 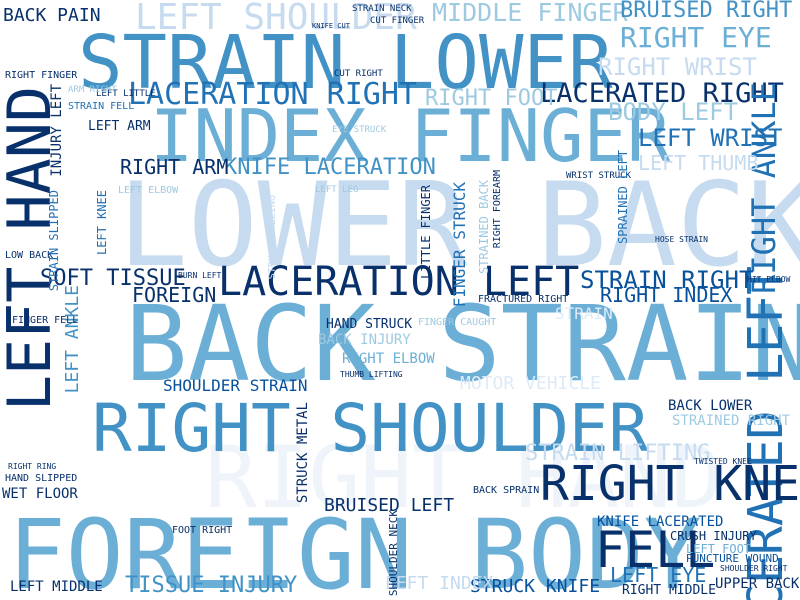 I want to click on word-foreign-body: FOREIGN BODY, so click(x=355, y=549).